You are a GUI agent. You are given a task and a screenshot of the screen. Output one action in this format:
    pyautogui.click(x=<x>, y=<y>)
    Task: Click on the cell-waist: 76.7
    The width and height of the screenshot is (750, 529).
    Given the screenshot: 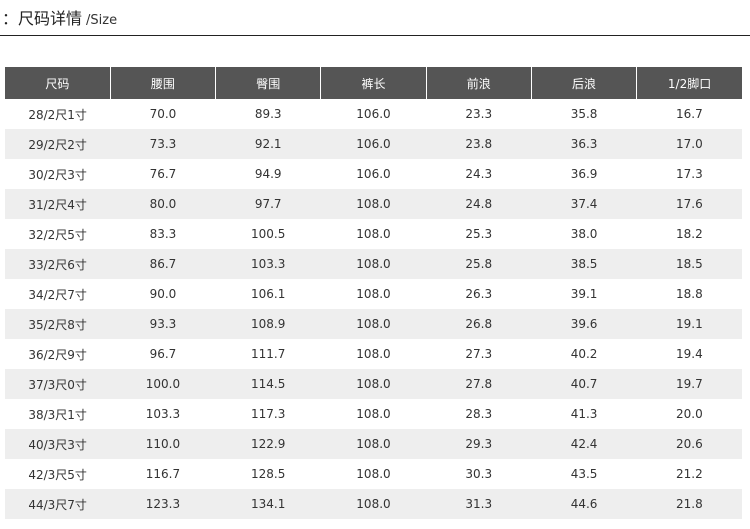 What is the action you would take?
    pyautogui.click(x=163, y=174)
    